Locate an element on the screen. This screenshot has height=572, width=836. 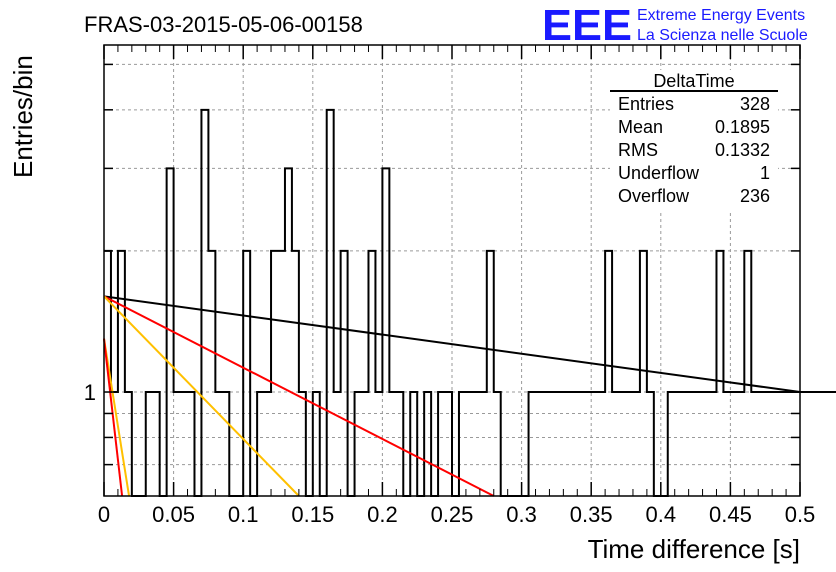
stats-box-title: DeltaTime is located at coordinates (693, 81).